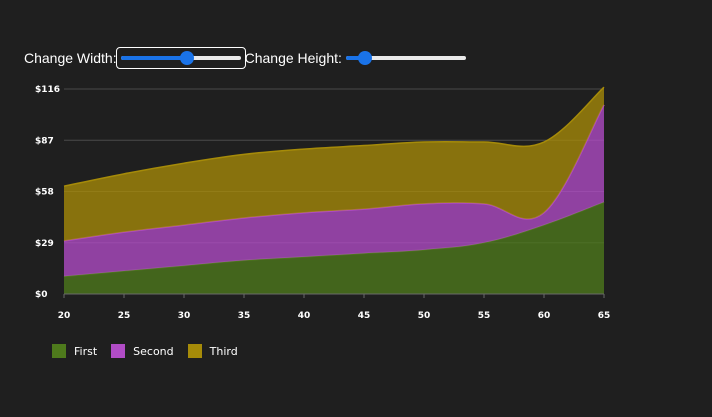 This screenshot has height=417, width=712. I want to click on x-tick-label: 45, so click(364, 316).